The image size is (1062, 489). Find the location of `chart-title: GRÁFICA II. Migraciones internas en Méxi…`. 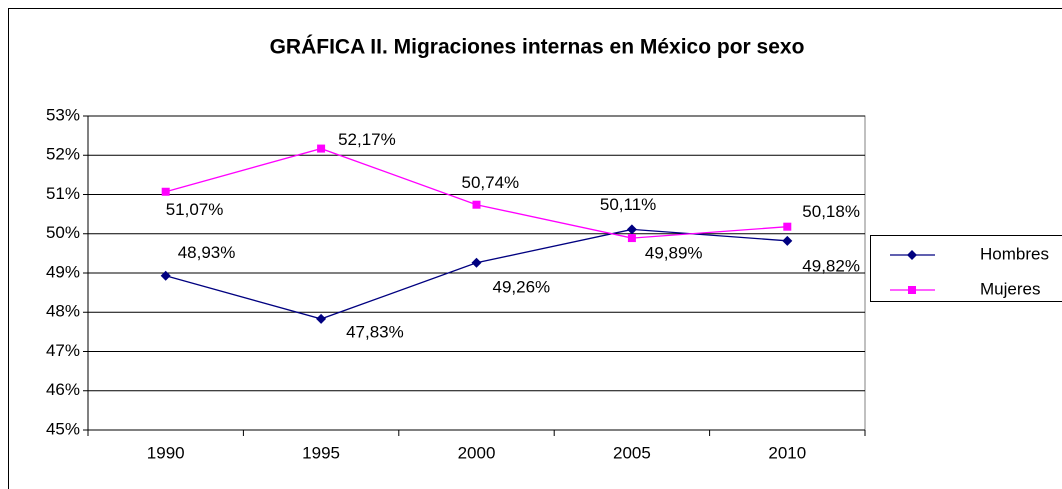

chart-title: GRÁFICA II. Migraciones internas en Méxi… is located at coordinates (537, 47).